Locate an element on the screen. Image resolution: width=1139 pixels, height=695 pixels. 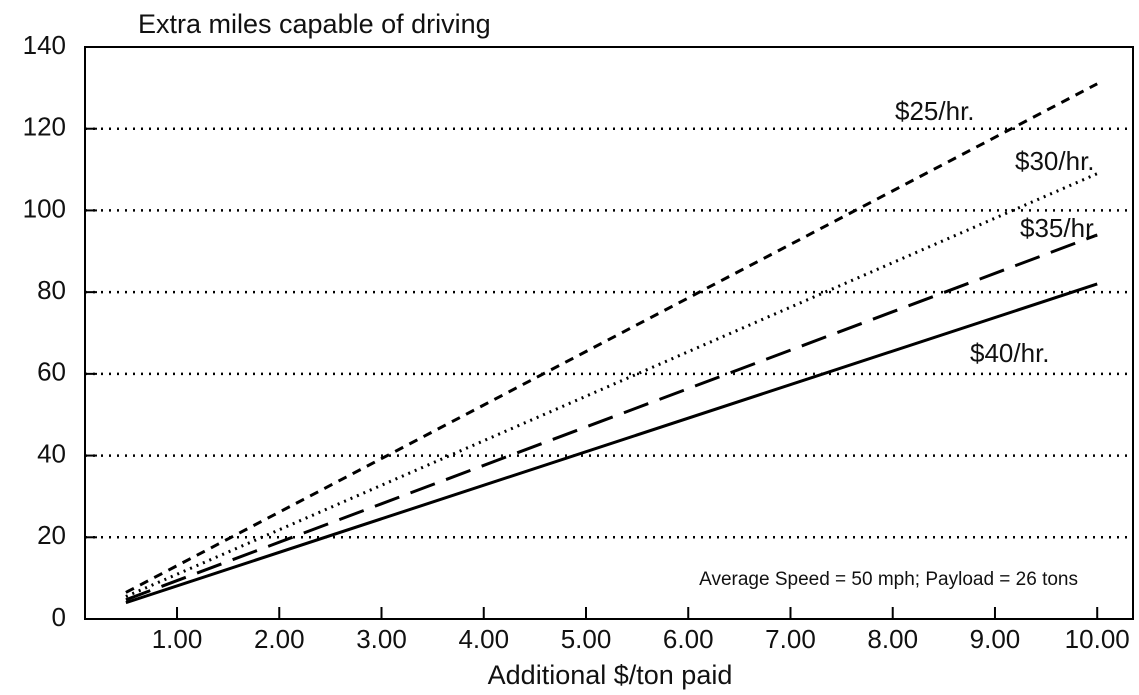
x-tick-label: 7.00 is located at coordinates (790, 639).